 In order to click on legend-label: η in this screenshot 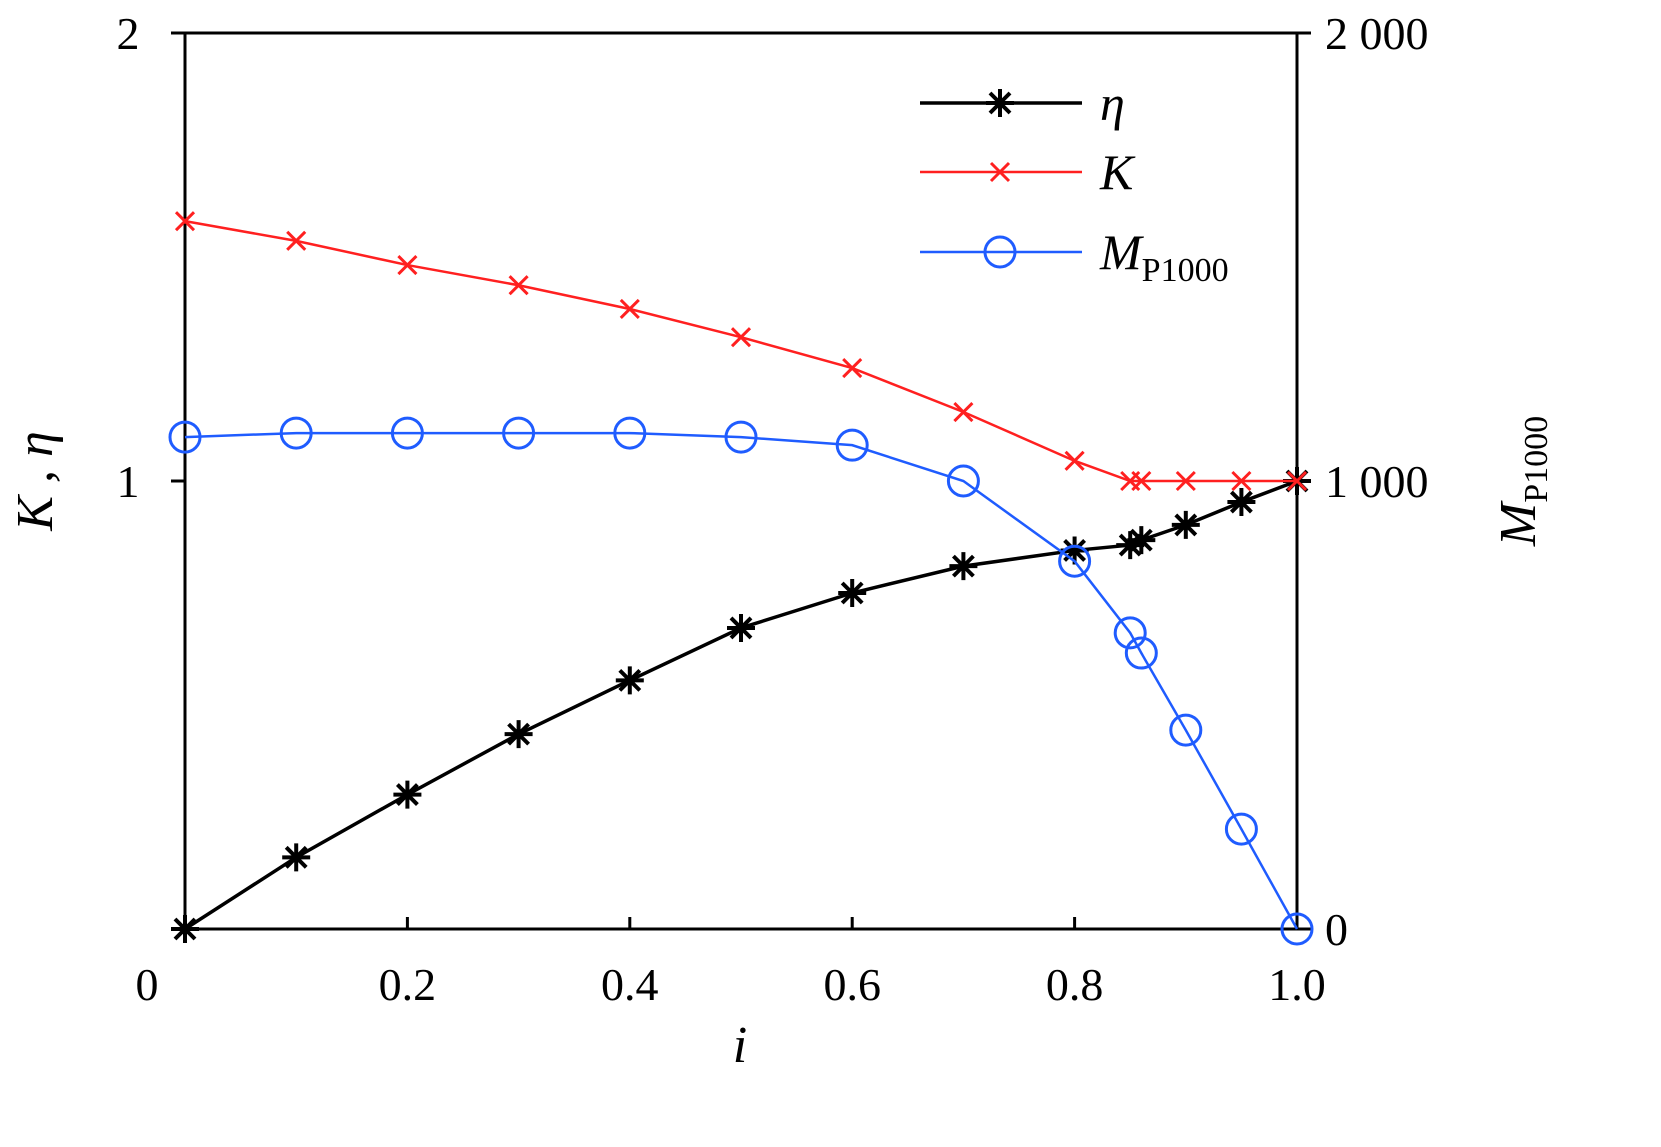, I will do `click(1112, 103)`.